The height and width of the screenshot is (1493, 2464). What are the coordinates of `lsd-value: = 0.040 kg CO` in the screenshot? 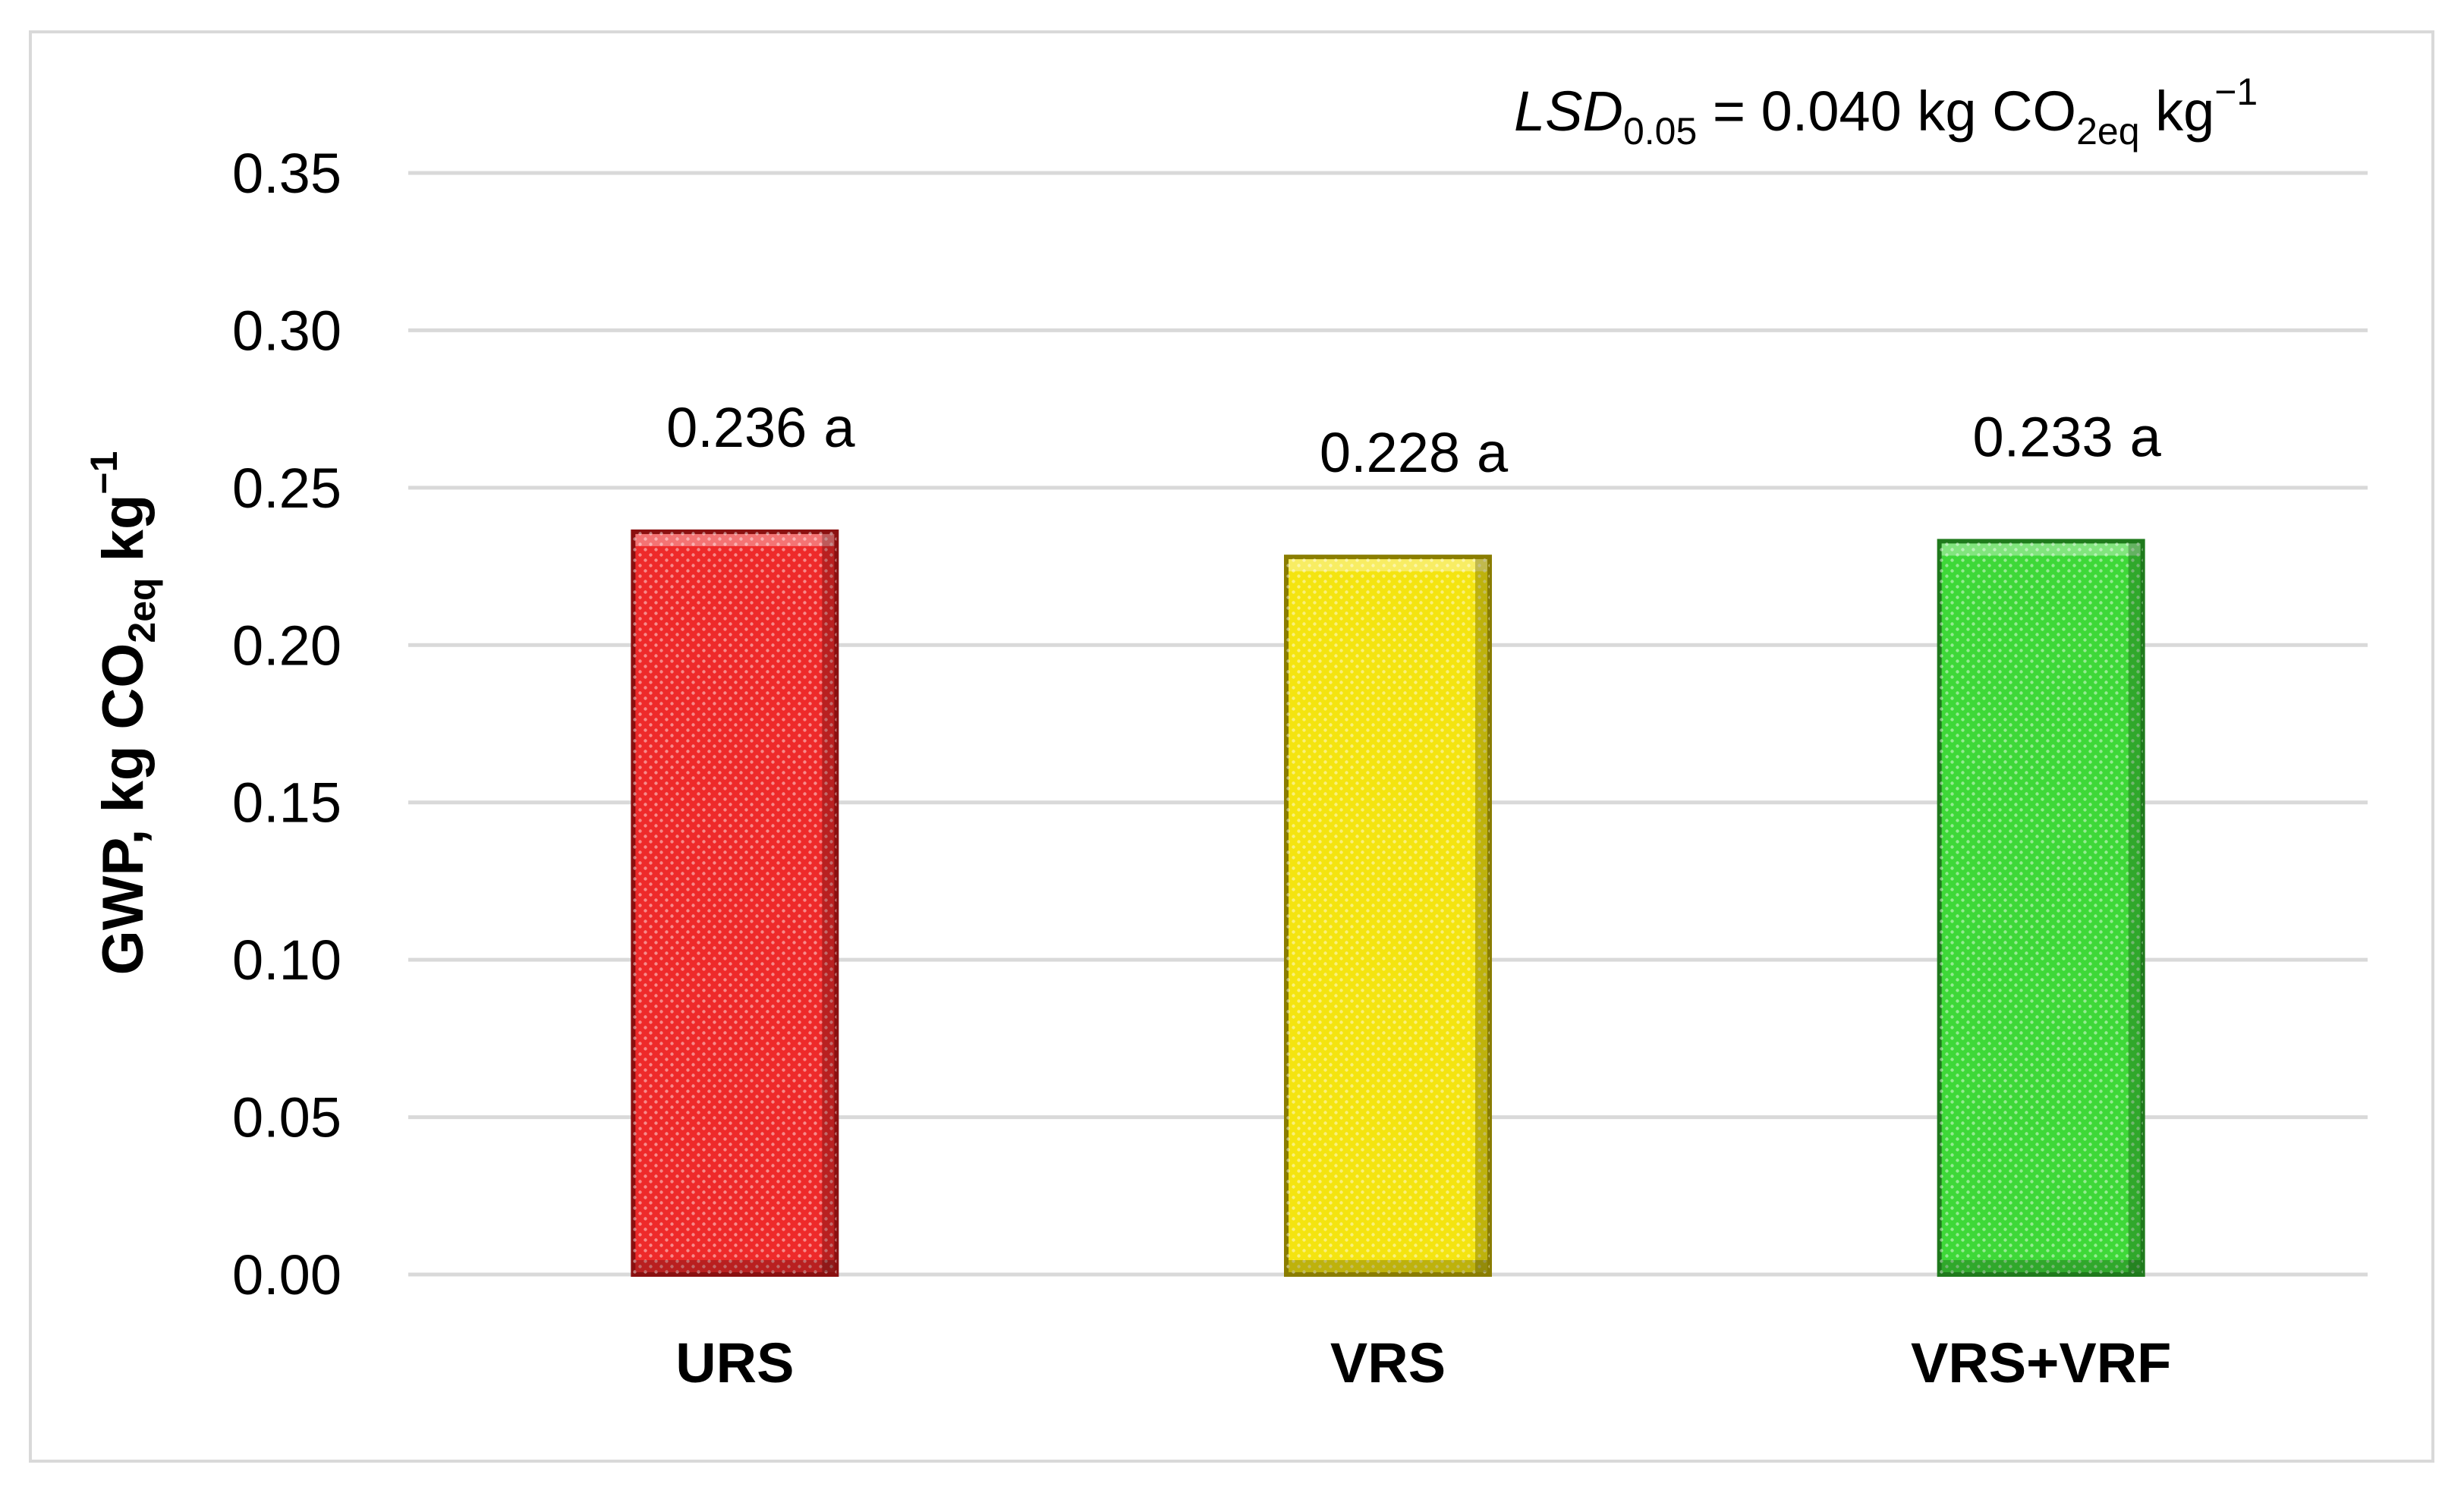 It's located at (1887, 112).